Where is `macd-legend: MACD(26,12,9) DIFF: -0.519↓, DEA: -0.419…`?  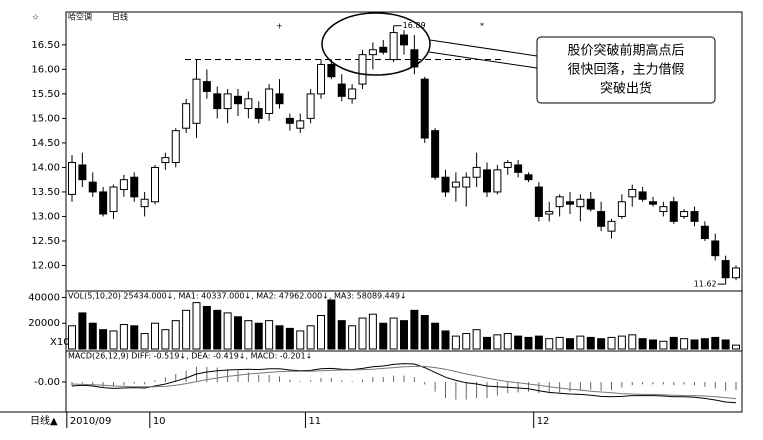
macd-legend: MACD(26,12,9) DIFF: -0.519↓, DEA: -0.419… is located at coordinates (190, 356).